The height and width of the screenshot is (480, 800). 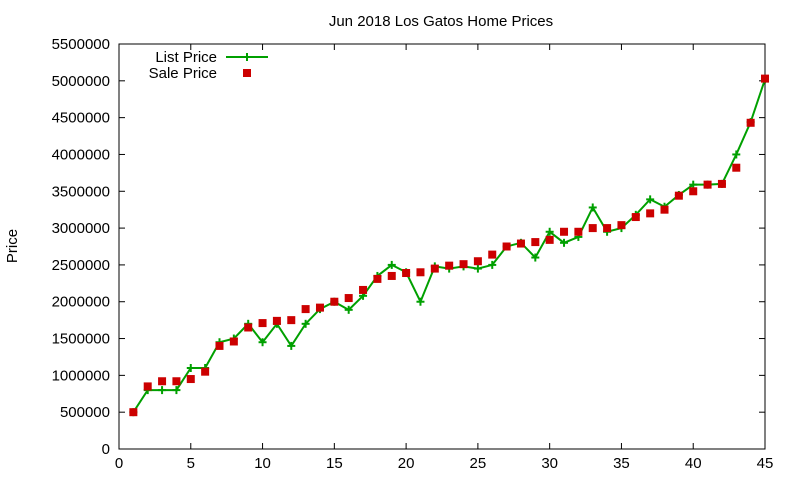 What do you see at coordinates (119, 463) in the screenshot?
I see `x-tick-label: 0` at bounding box center [119, 463].